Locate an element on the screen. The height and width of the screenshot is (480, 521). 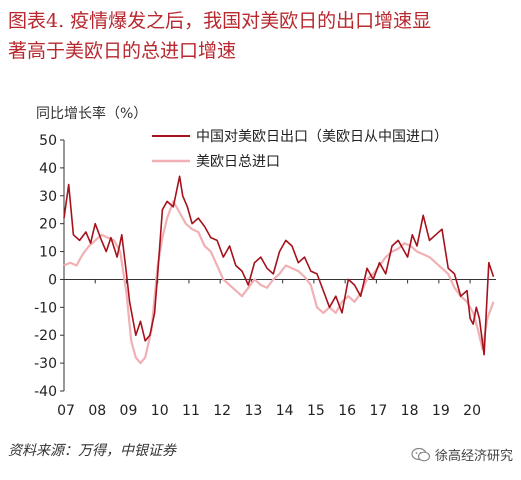
y-tick-label: -20 is located at coordinates (45, 336).